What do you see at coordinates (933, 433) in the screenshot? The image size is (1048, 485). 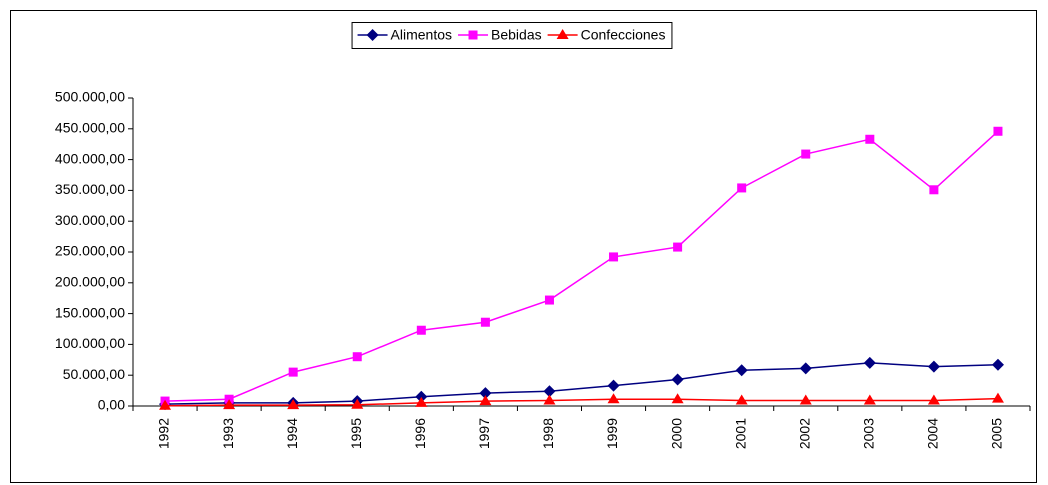 I see `x-tick-label: 2004` at bounding box center [933, 433].